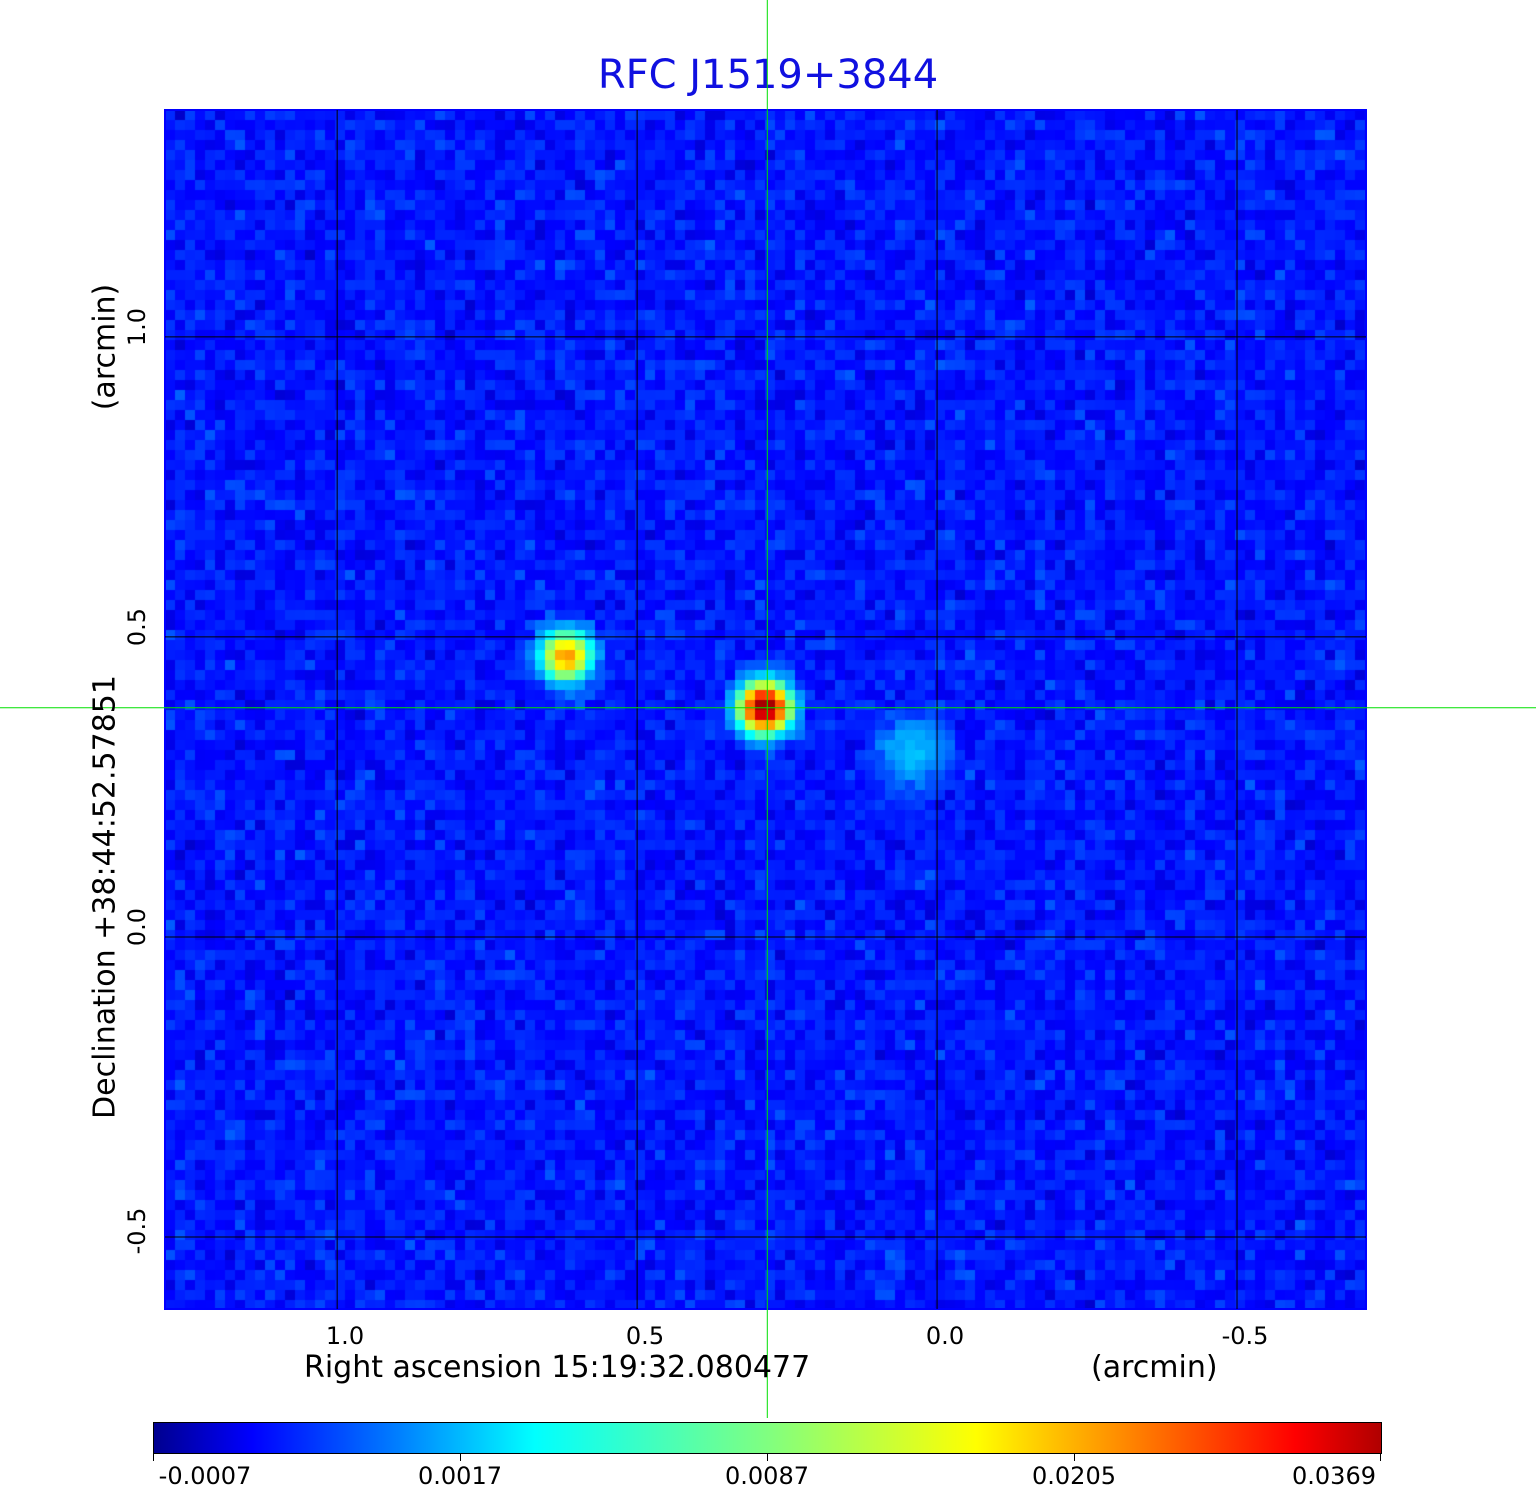  I want to click on colorbar-tick-label: 0.0017, so click(460, 1476).